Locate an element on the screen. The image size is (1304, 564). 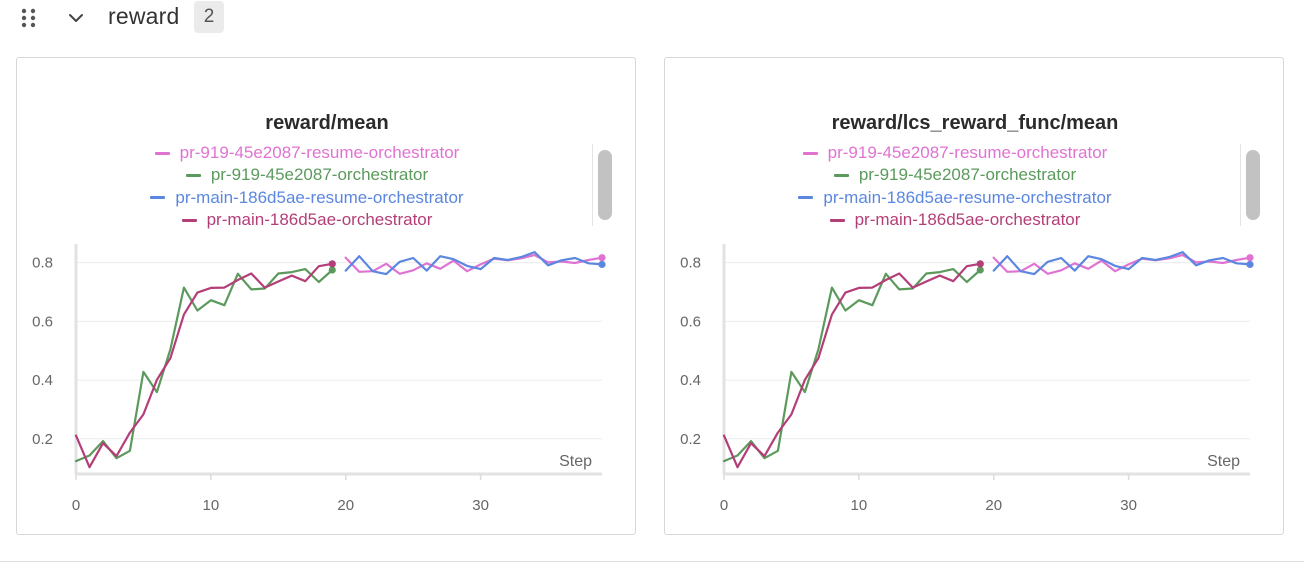
chevron-down-icon is located at coordinates (76, 18).